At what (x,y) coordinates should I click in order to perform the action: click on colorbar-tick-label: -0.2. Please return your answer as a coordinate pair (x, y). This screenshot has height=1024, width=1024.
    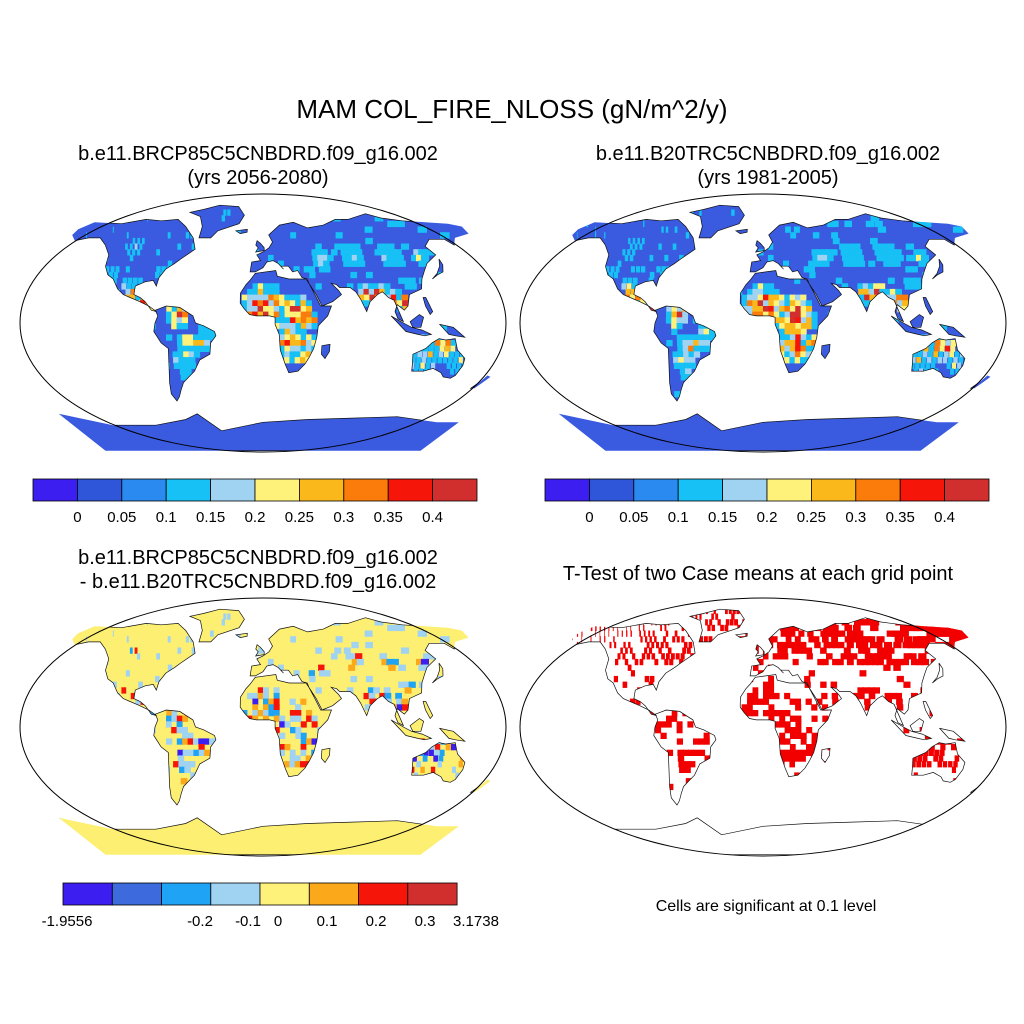
    Looking at the image, I should click on (200, 921).